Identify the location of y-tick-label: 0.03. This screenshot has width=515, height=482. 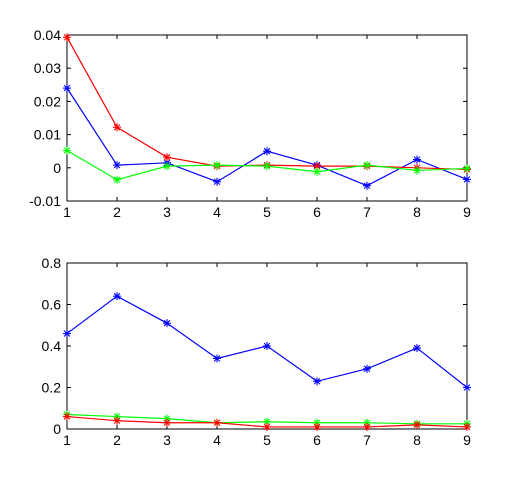
(47, 68).